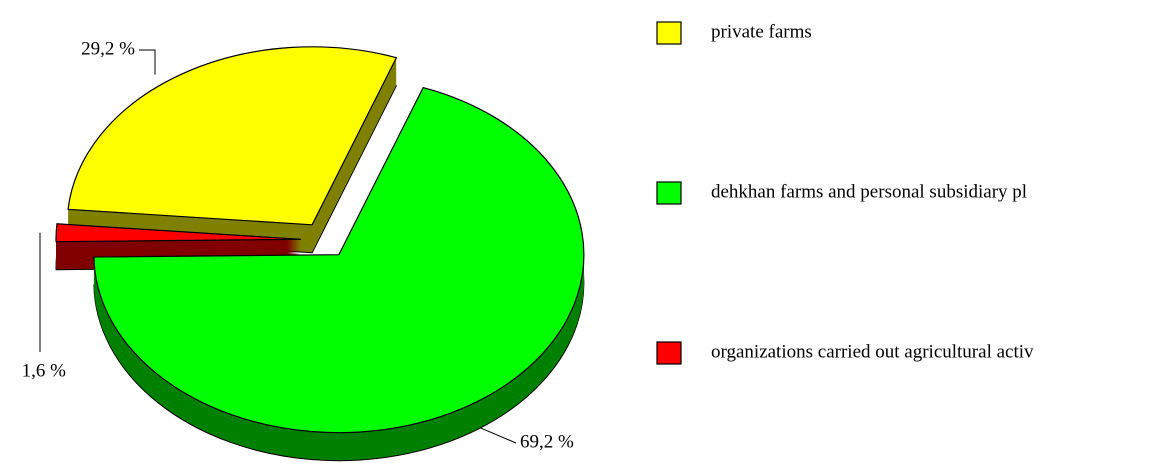 This screenshot has height=472, width=1173. What do you see at coordinates (761, 31) in the screenshot?
I see `legend-label: private farms` at bounding box center [761, 31].